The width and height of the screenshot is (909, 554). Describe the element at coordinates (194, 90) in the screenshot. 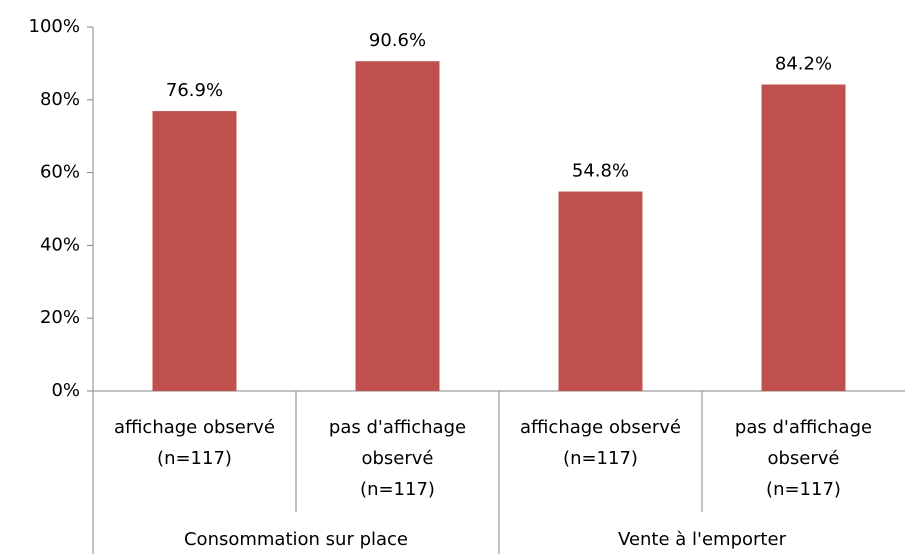

I see `value-label: 76.9%` at that location.